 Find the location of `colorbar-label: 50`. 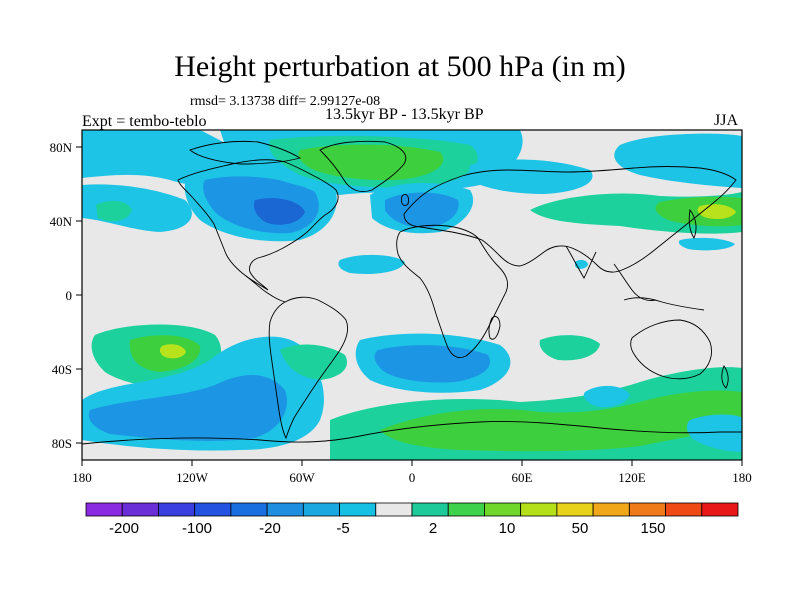

colorbar-label: 50 is located at coordinates (580, 528).